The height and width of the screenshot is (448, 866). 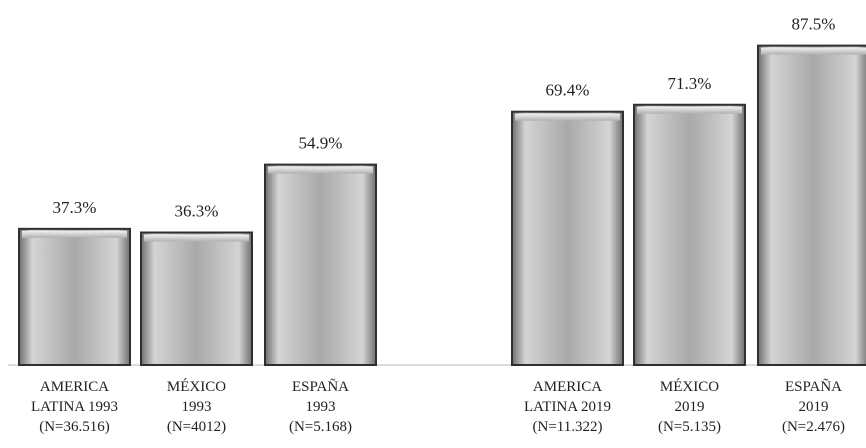 I want to click on category-label-4: AMERICA LATINA 2019 (N=11.322), so click(x=567, y=407).